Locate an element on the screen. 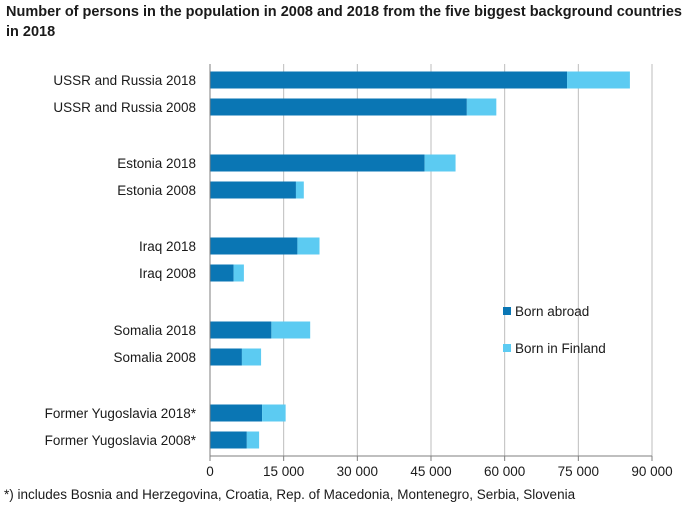 This screenshot has height=510, width=693. category-label: USSR and Russia 2008 is located at coordinates (124, 107).